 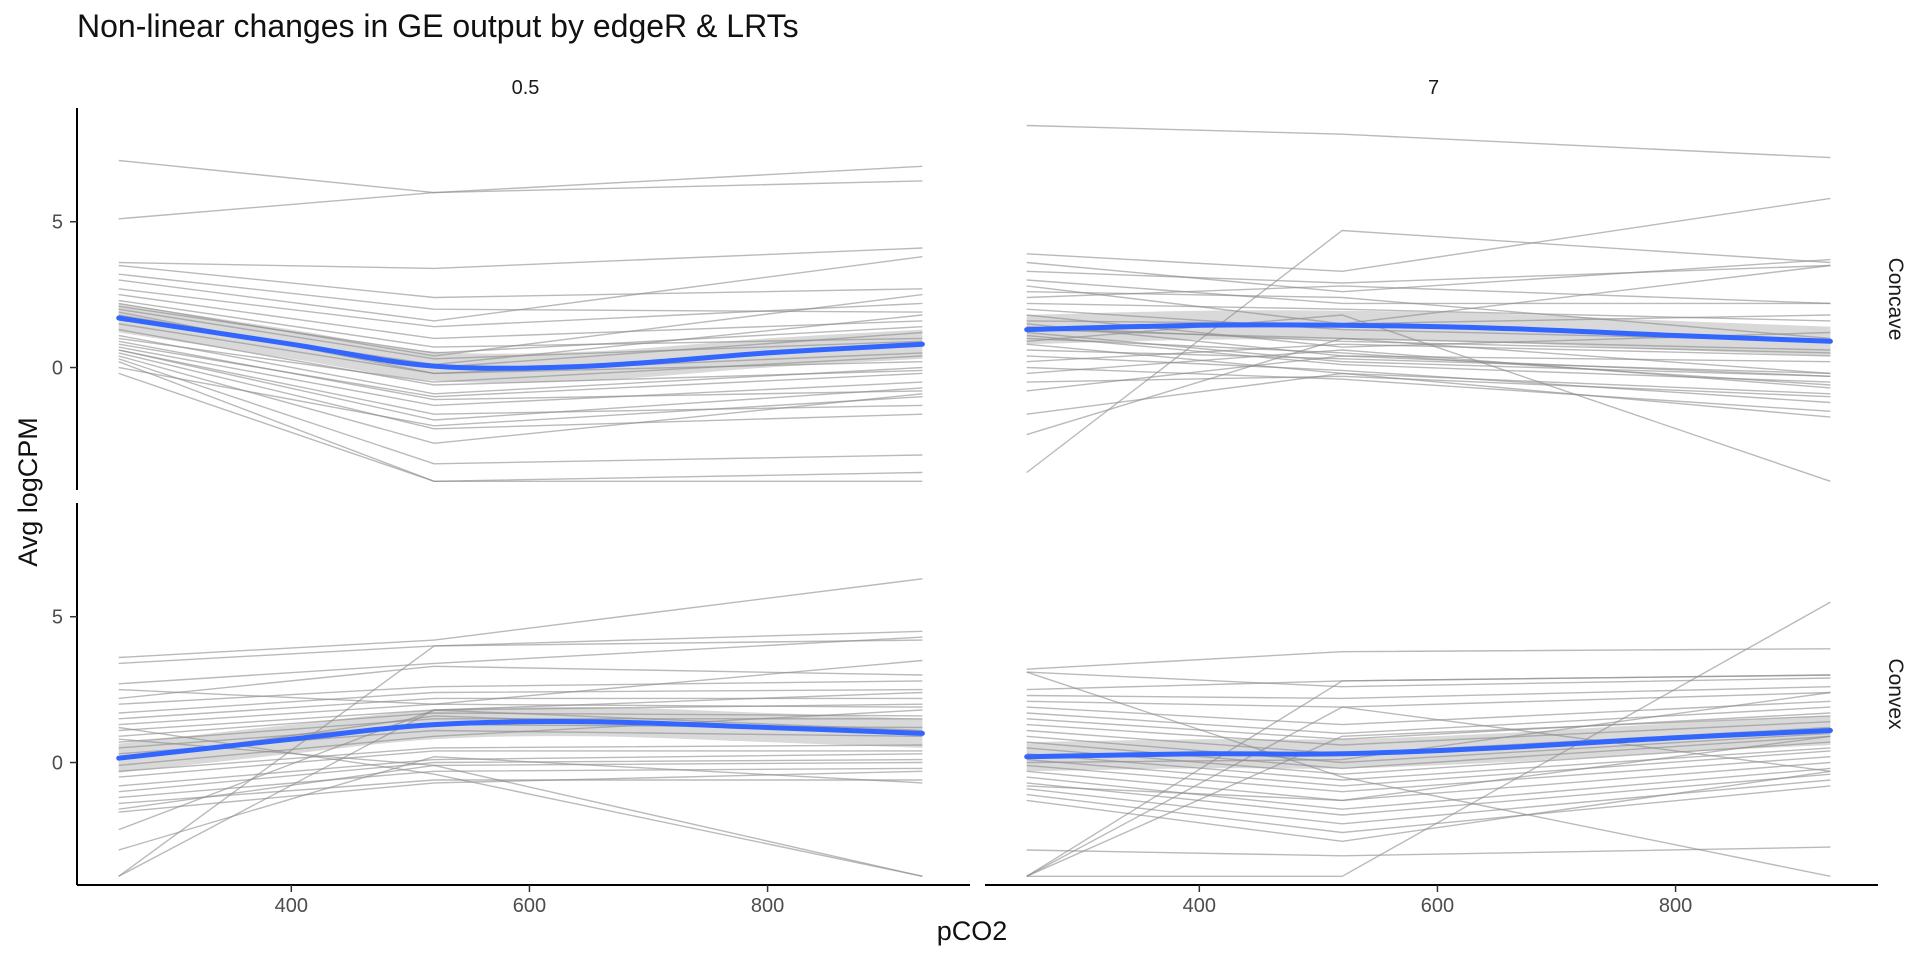 I want to click on confidence-ribbon, so click(x=1428, y=743).